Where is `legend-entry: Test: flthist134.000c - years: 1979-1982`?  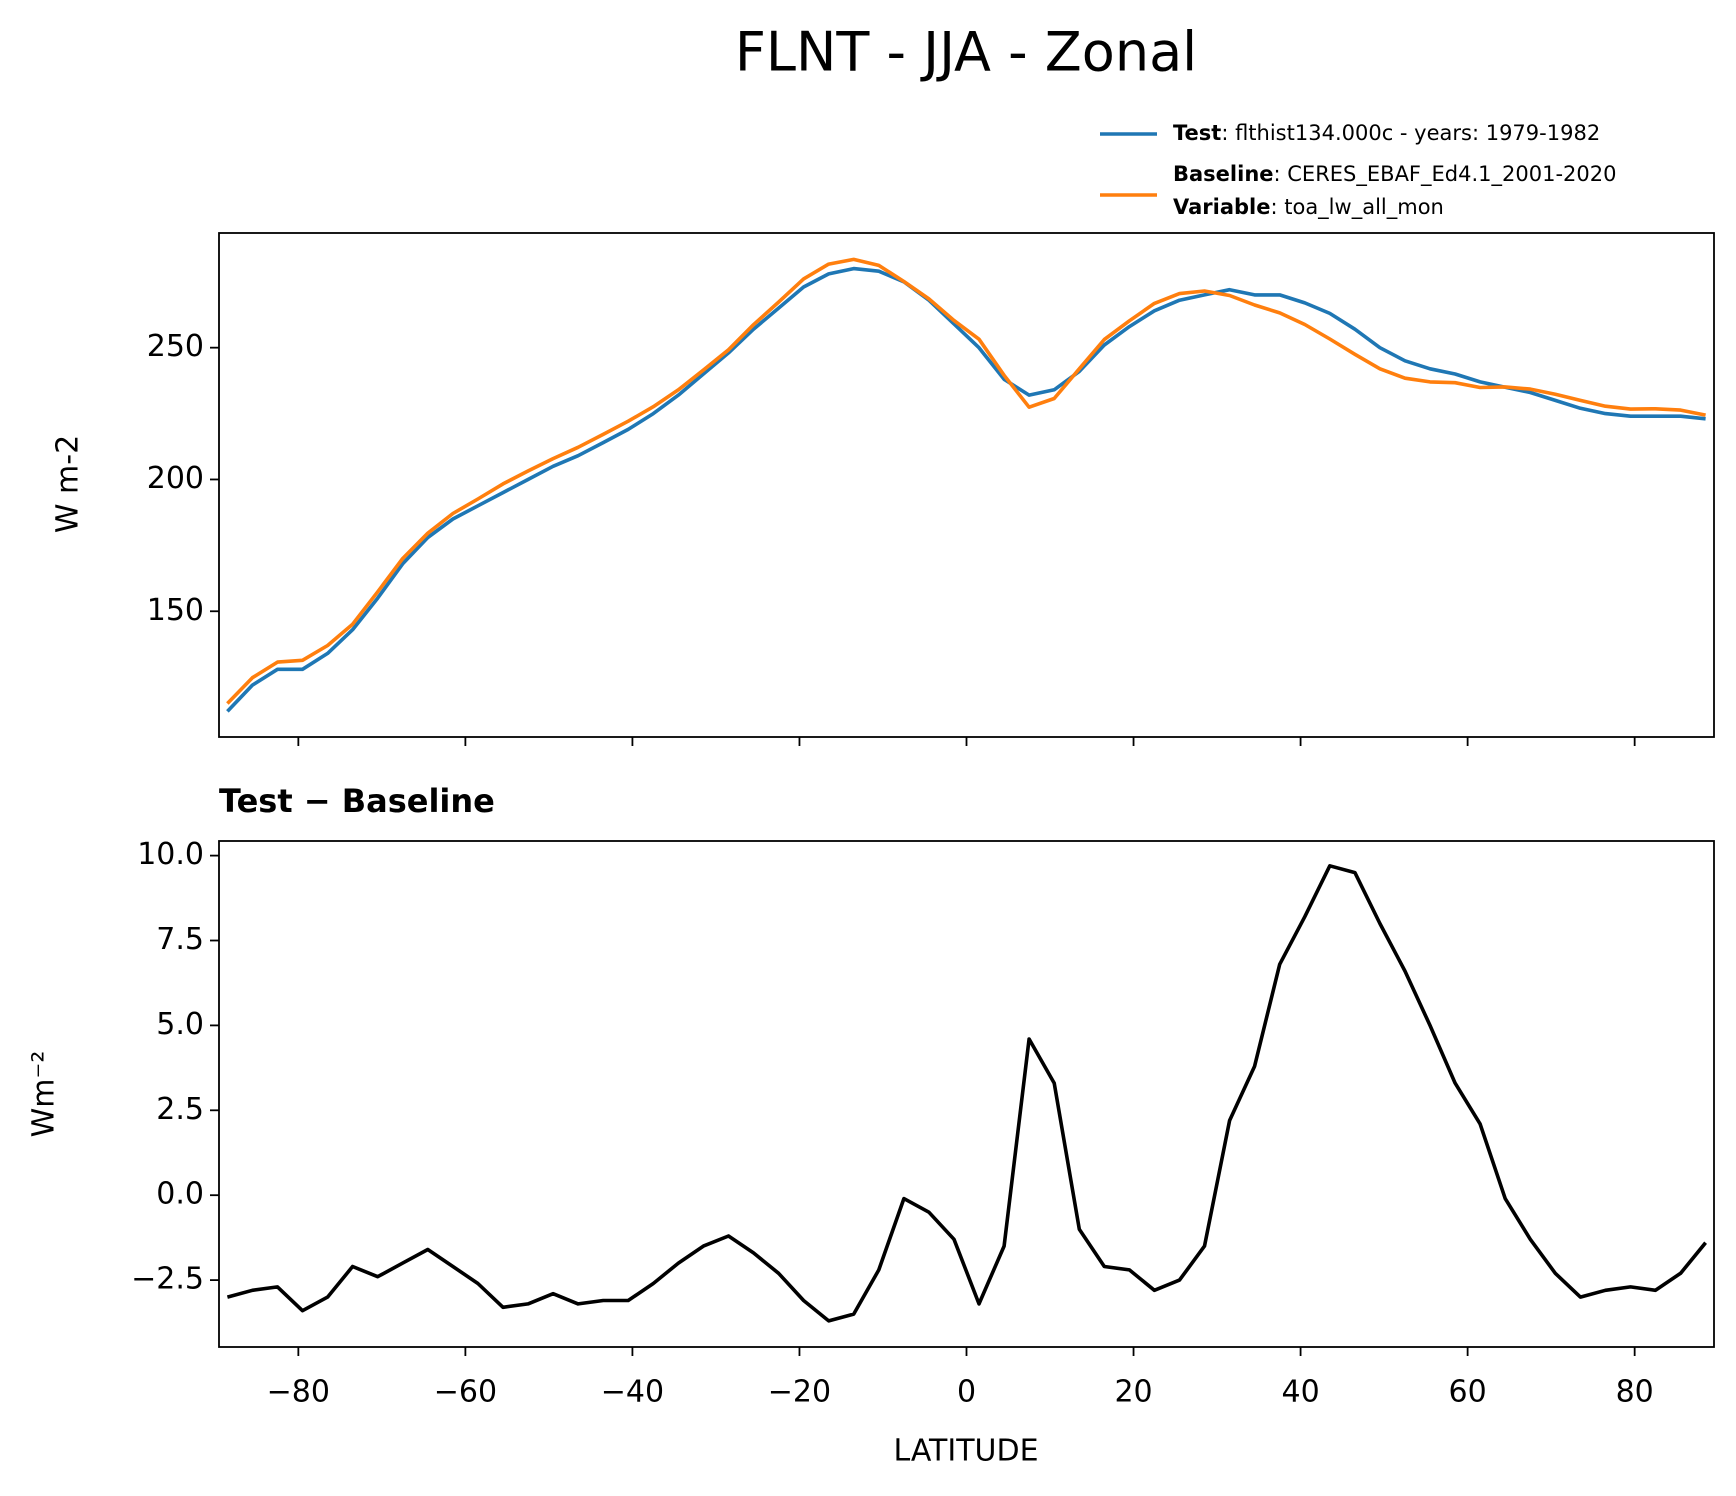
legend-entry: Test: flthist134.000c - years: 1979-1982 is located at coordinates (1386, 133).